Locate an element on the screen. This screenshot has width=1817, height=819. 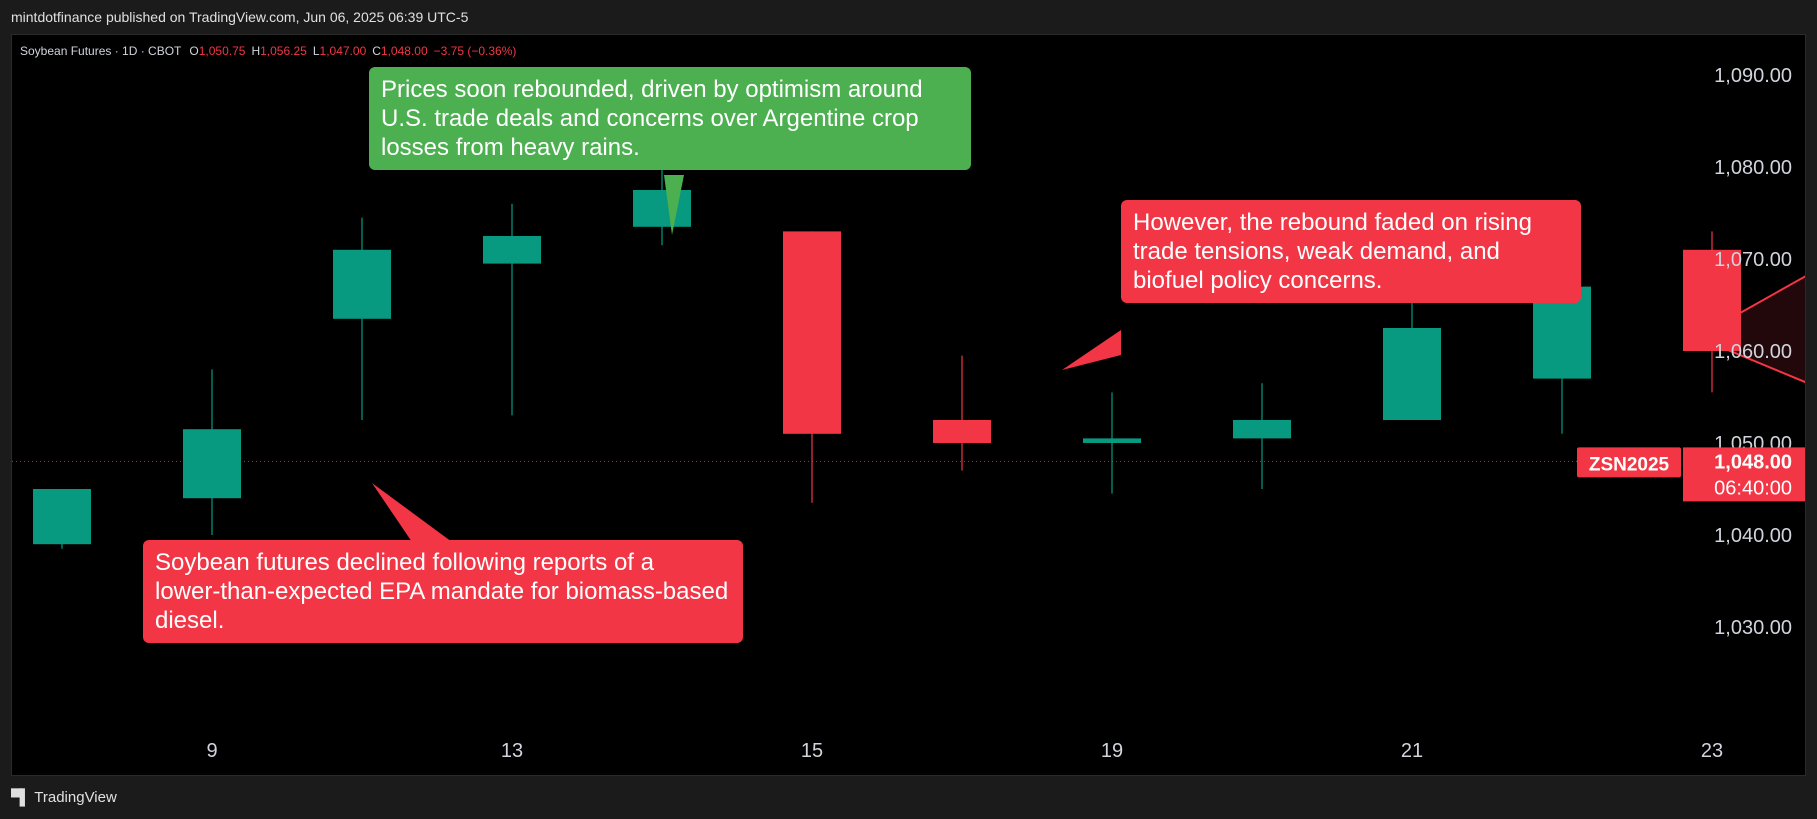
annotation-green-pointer is located at coordinates (674, 205).